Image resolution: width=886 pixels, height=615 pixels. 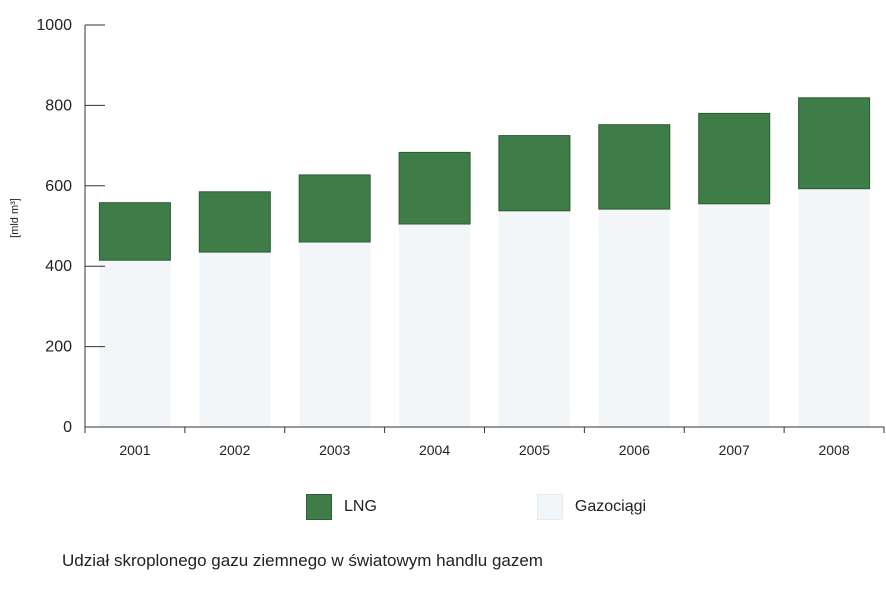 What do you see at coordinates (734, 450) in the screenshot?
I see `x-tick-label-2007: 2007` at bounding box center [734, 450].